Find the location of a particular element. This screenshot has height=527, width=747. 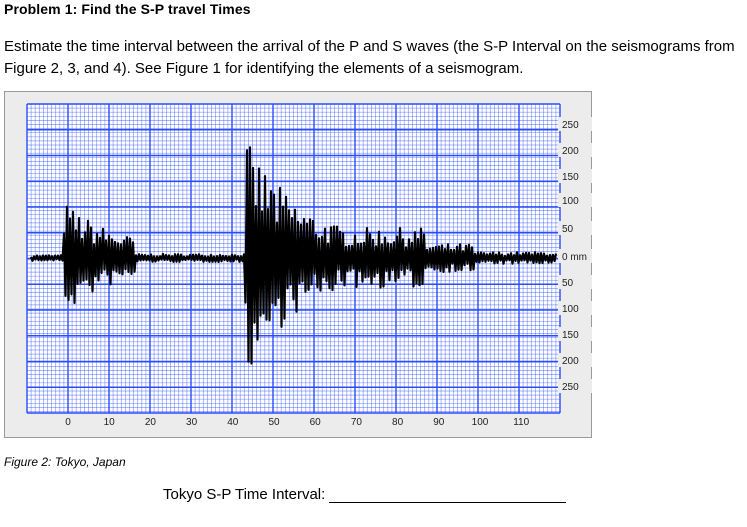

time-label: 30 is located at coordinates (192, 422).